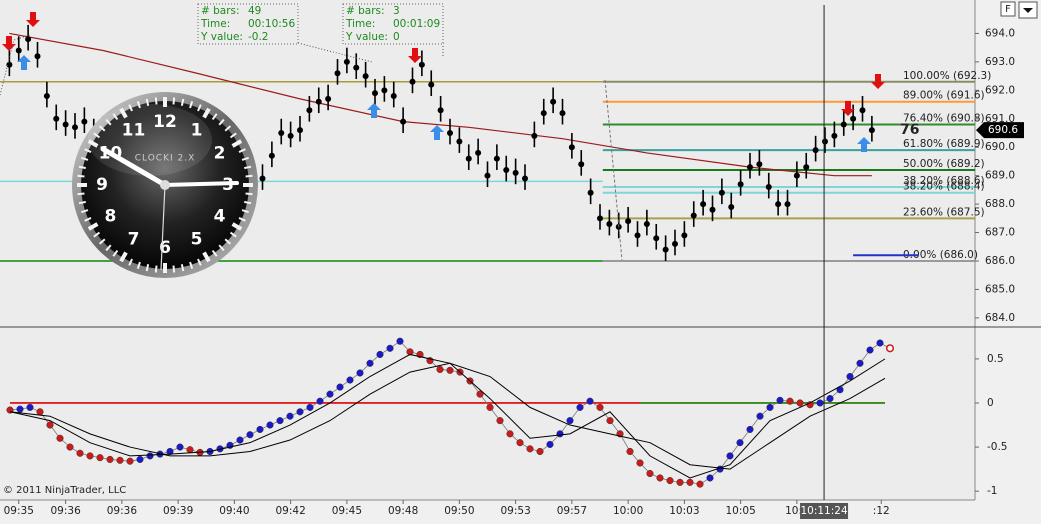 The height and width of the screenshot is (524, 1041). What do you see at coordinates (1000, 318) in the screenshot?
I see `y-tick-label: 684.0` at bounding box center [1000, 318].